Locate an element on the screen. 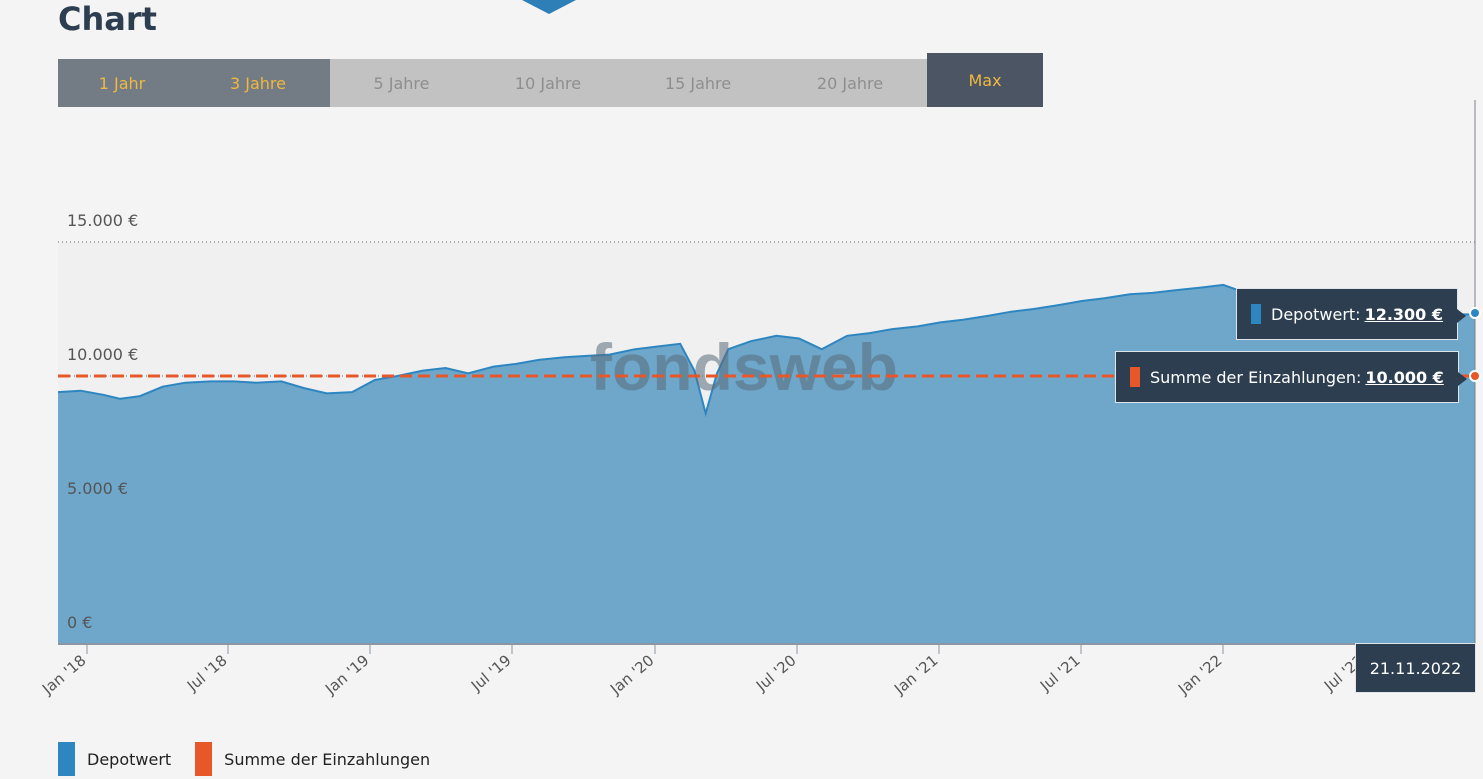 Image resolution: width=1483 pixels, height=779 pixels. x-tick-label: Jan '22 is located at coordinates (1199, 674).